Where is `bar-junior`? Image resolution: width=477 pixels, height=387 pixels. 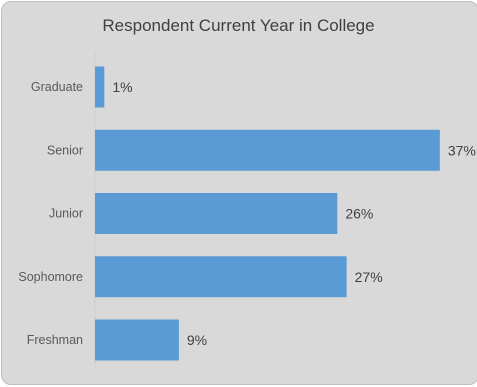
bar-junior is located at coordinates (216, 213).